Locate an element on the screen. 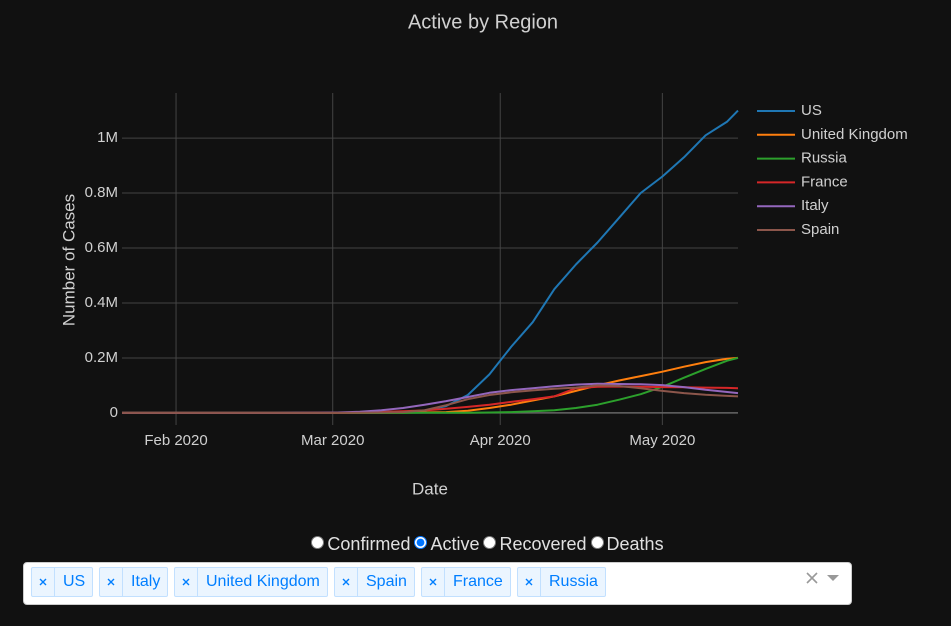 The image size is (951, 626). region-dropdown: US Italy United Kingdom Spain France Russia is located at coordinates (437, 583).